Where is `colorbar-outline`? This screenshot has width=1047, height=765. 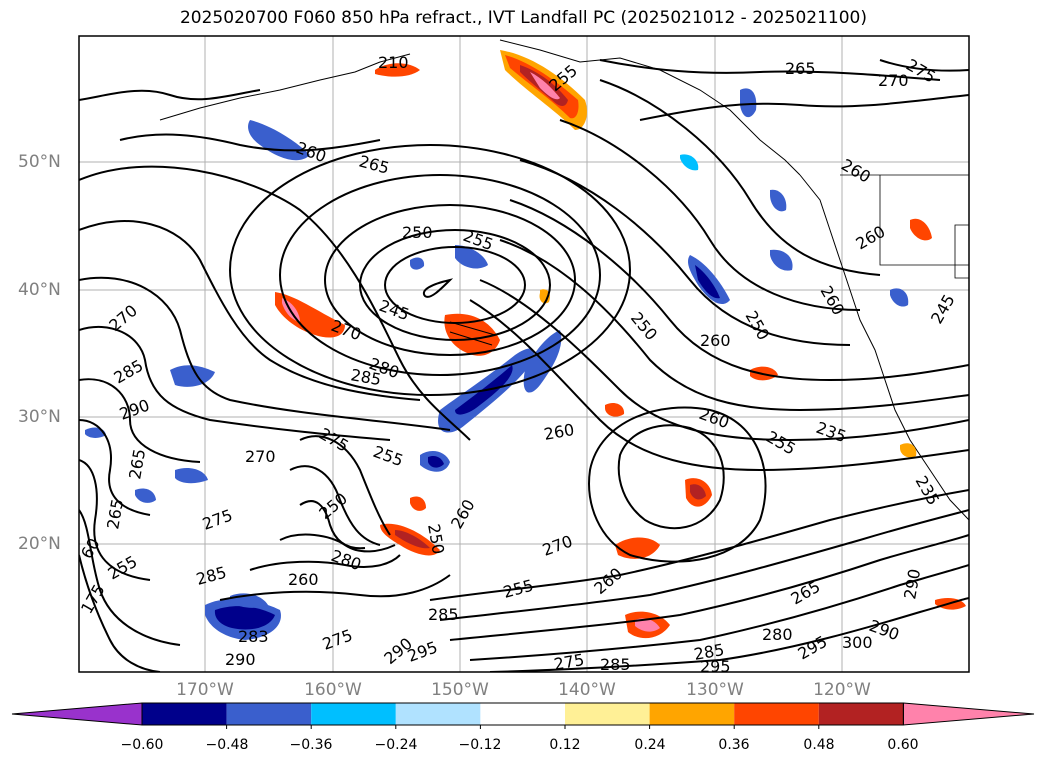
colorbar-outline is located at coordinates (522, 714).